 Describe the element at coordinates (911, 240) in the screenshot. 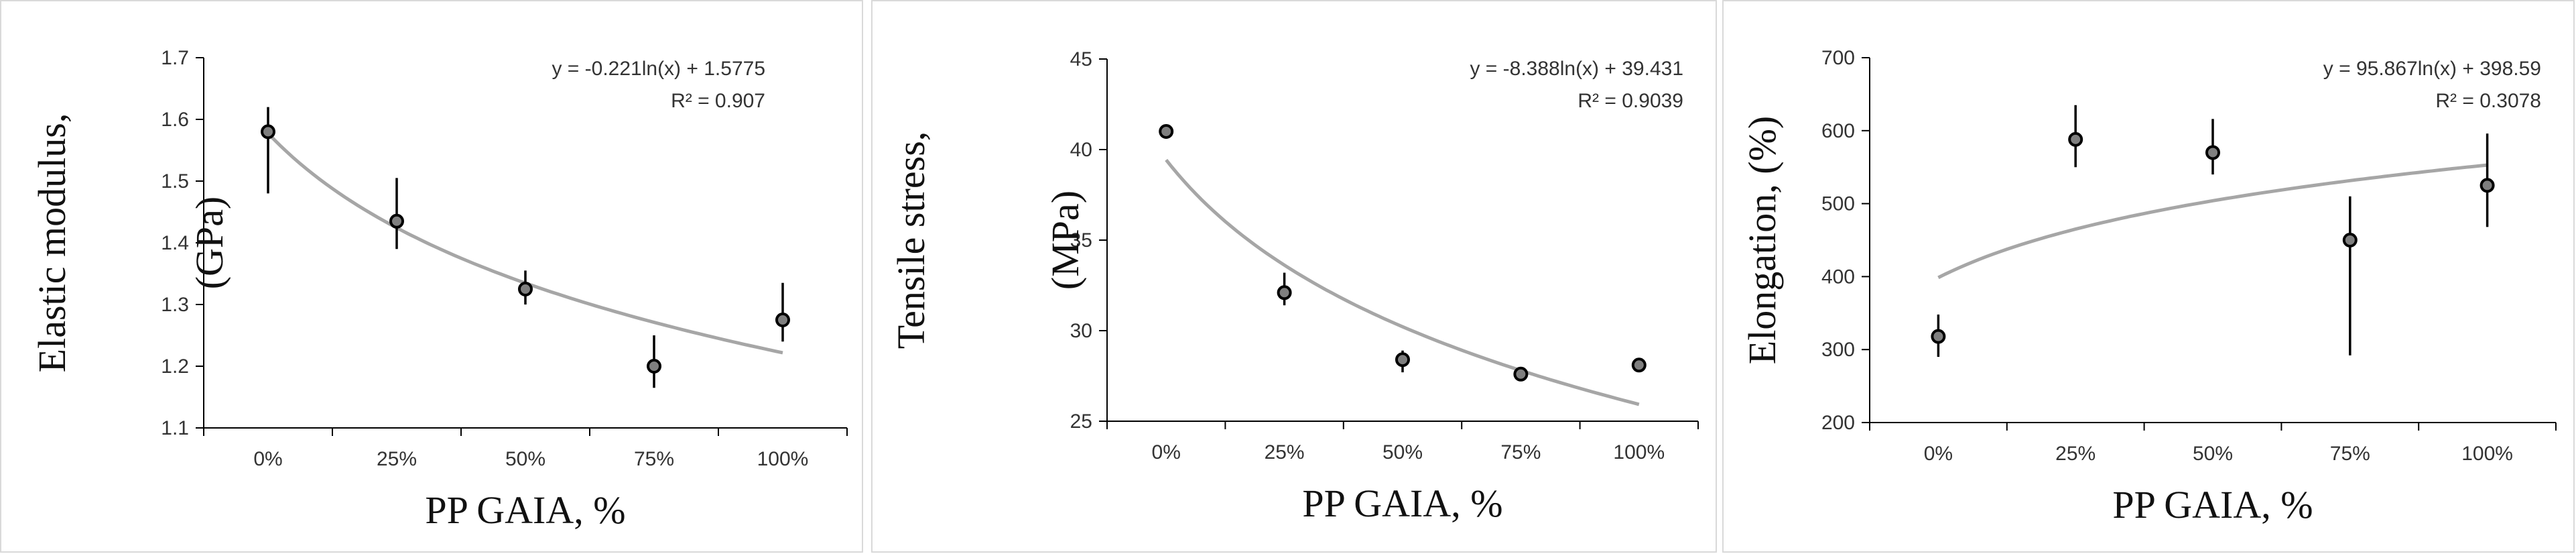

I see `y-axis-label: Tensile stress,` at that location.